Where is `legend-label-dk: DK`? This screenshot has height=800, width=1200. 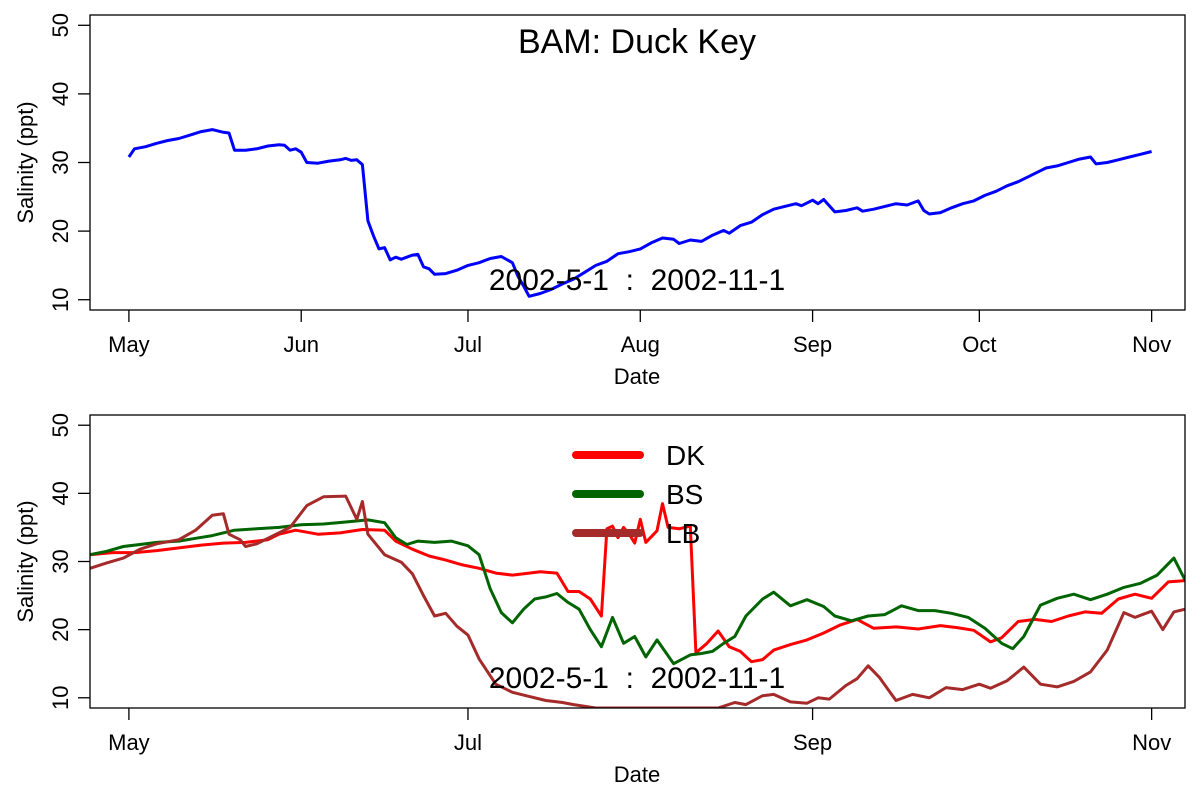 legend-label-dk: DK is located at coordinates (685, 455).